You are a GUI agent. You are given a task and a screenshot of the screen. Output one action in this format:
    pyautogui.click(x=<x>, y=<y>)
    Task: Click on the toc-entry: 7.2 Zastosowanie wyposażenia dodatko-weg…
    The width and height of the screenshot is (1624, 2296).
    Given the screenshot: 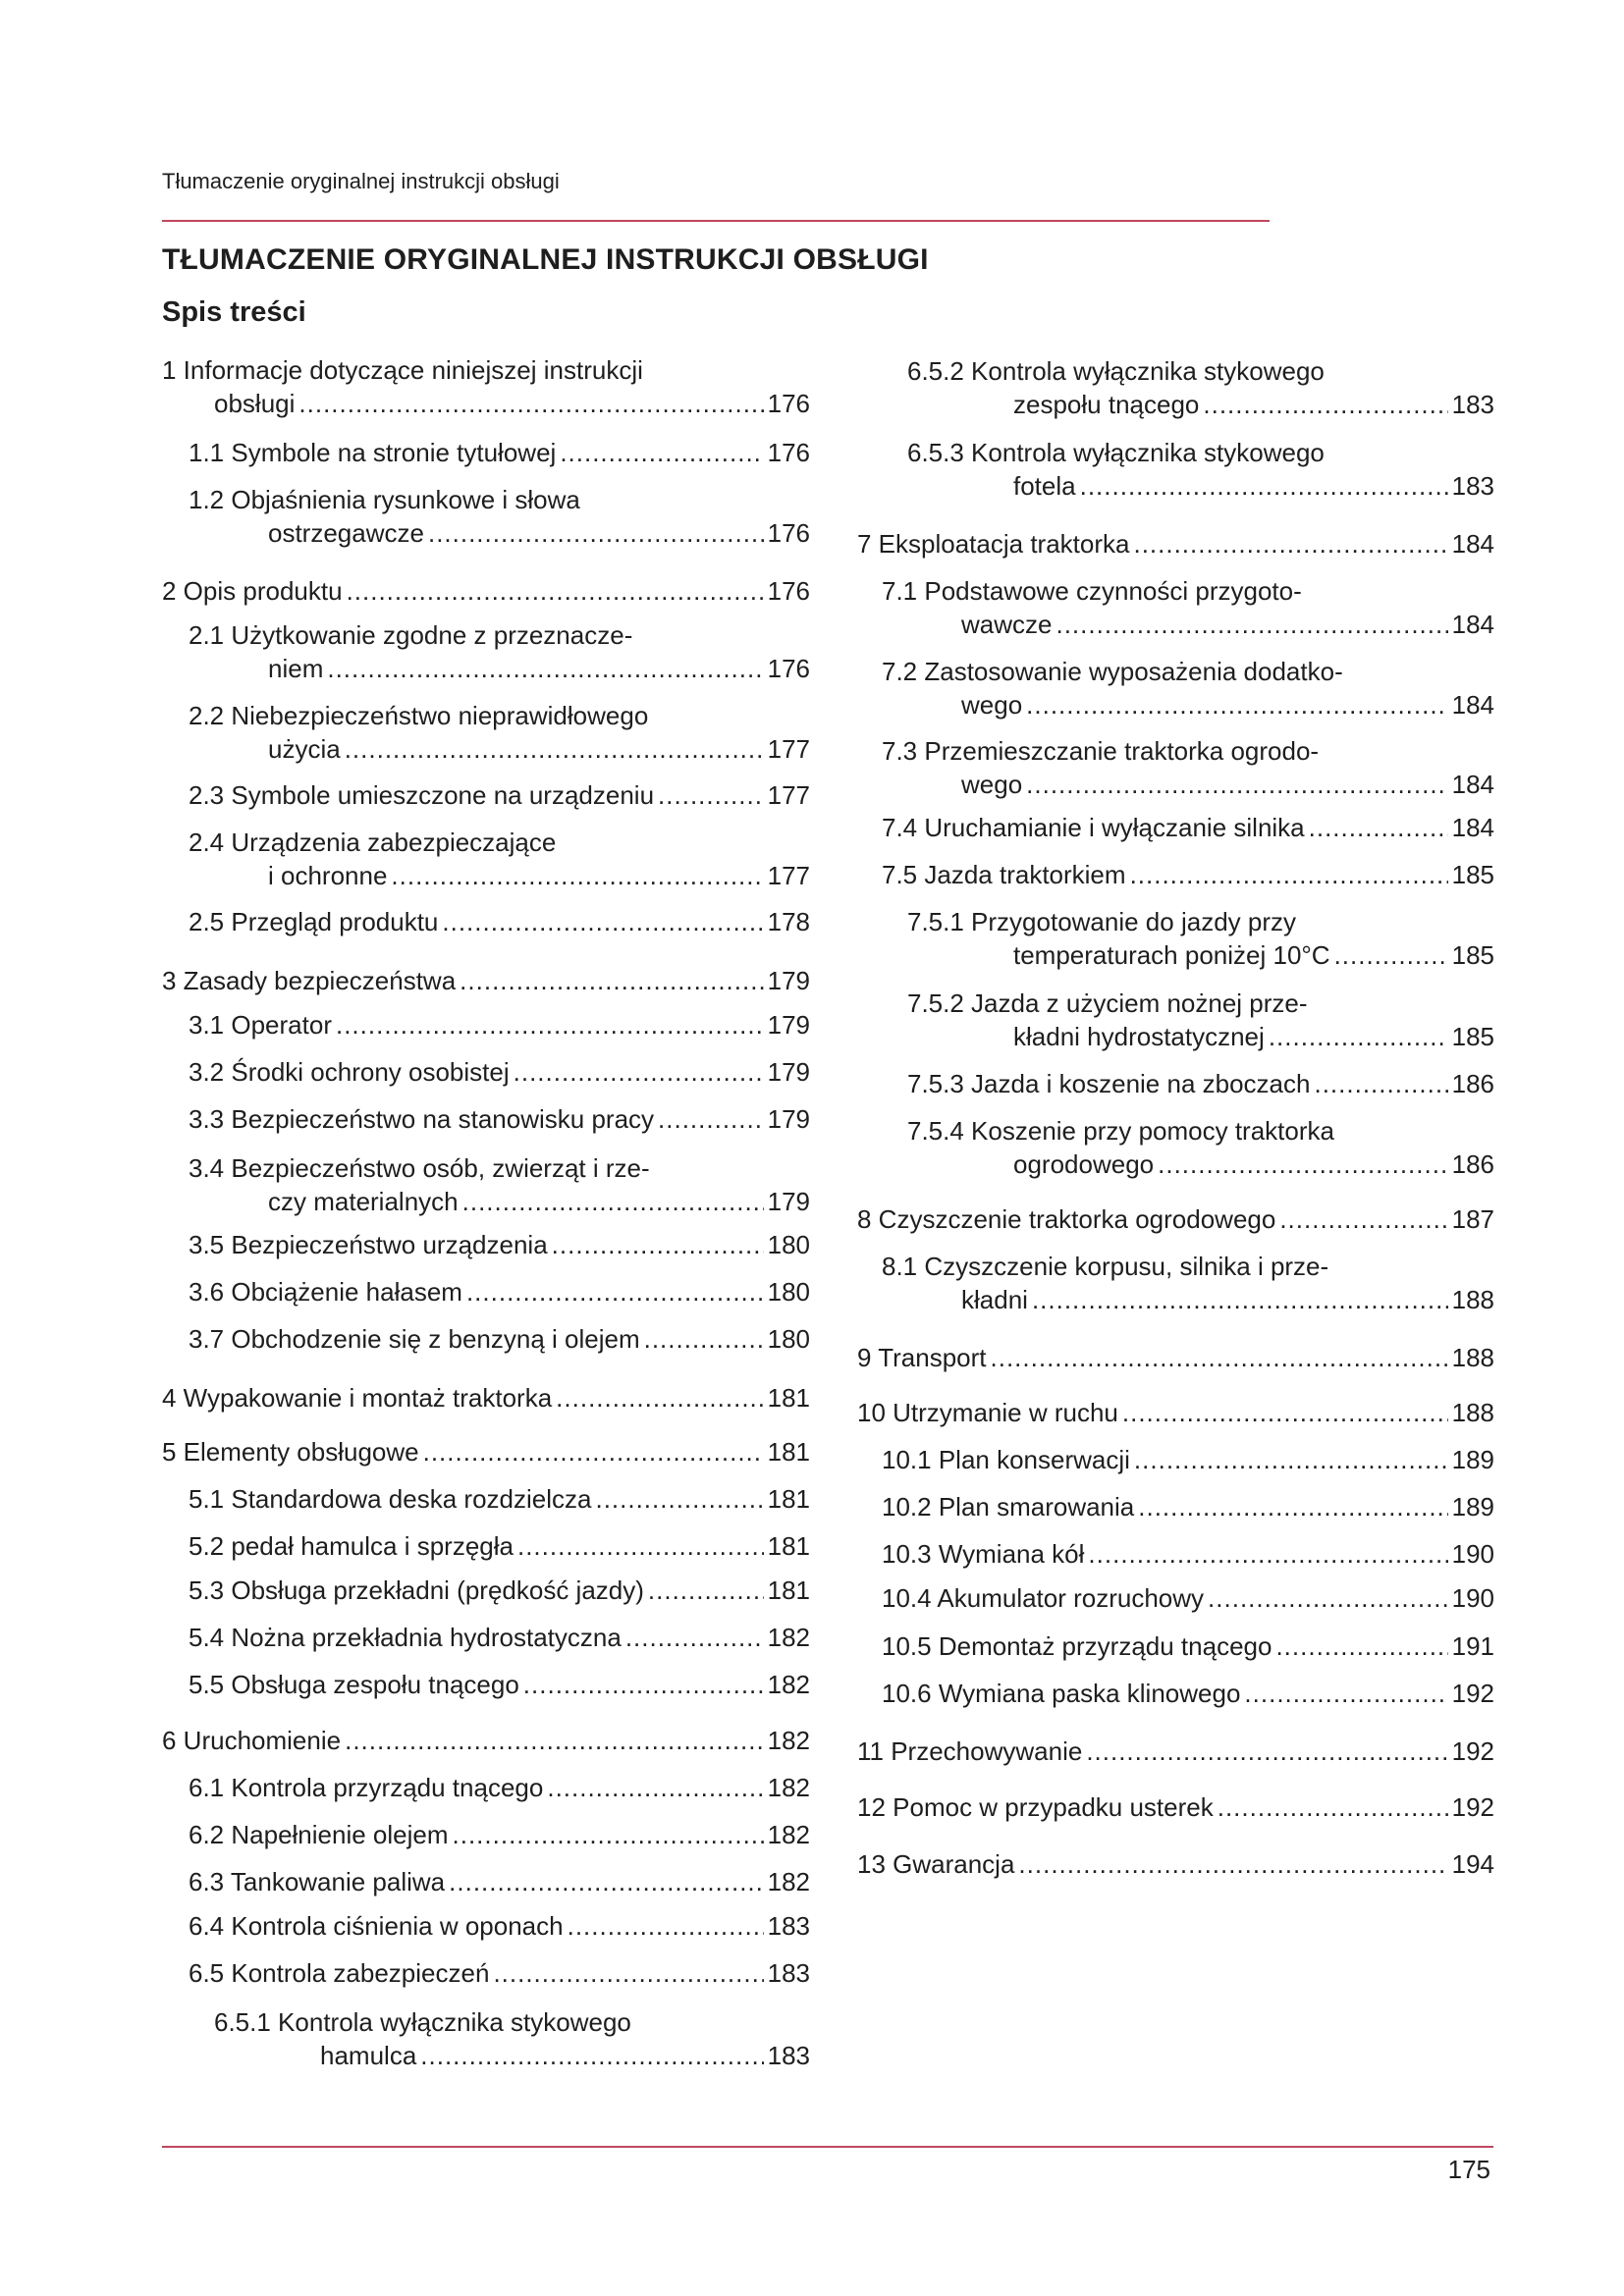 What is the action you would take?
    pyautogui.click(x=1188, y=688)
    